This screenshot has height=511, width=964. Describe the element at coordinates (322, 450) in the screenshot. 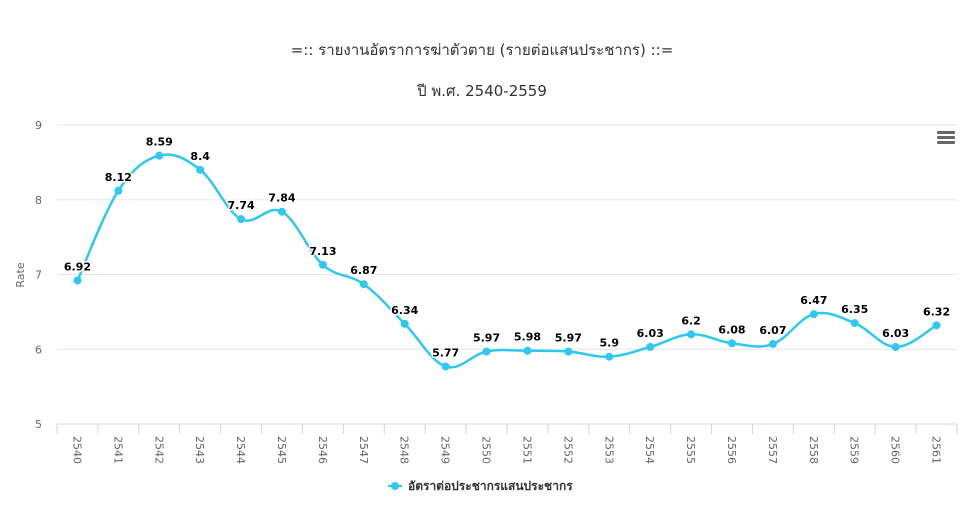

I see `x-tick-label: 2546` at that location.